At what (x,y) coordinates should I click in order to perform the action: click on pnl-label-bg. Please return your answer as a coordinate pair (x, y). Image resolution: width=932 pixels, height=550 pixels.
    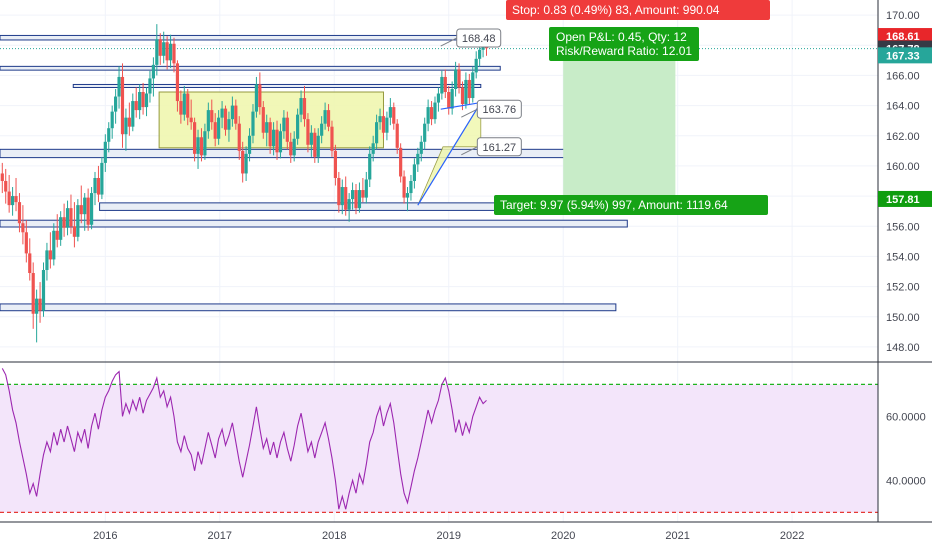
    Looking at the image, I should click on (624, 44).